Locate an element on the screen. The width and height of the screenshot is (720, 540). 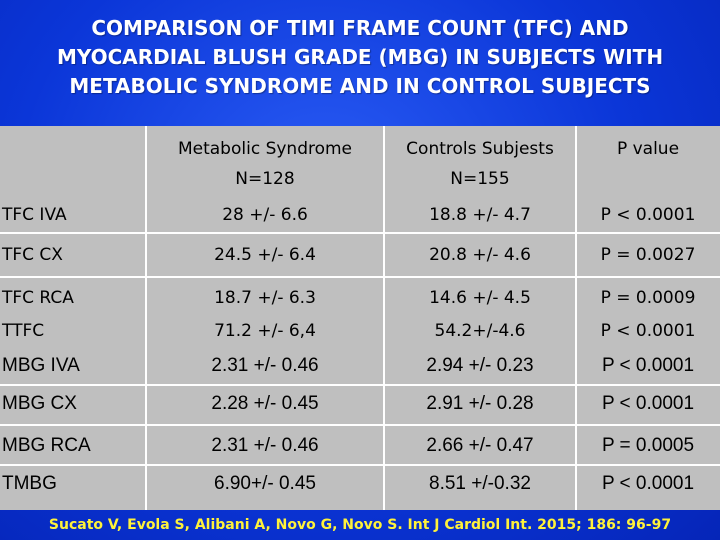
ms-value: 2.28 +/- 0.45 is located at coordinates (265, 403).